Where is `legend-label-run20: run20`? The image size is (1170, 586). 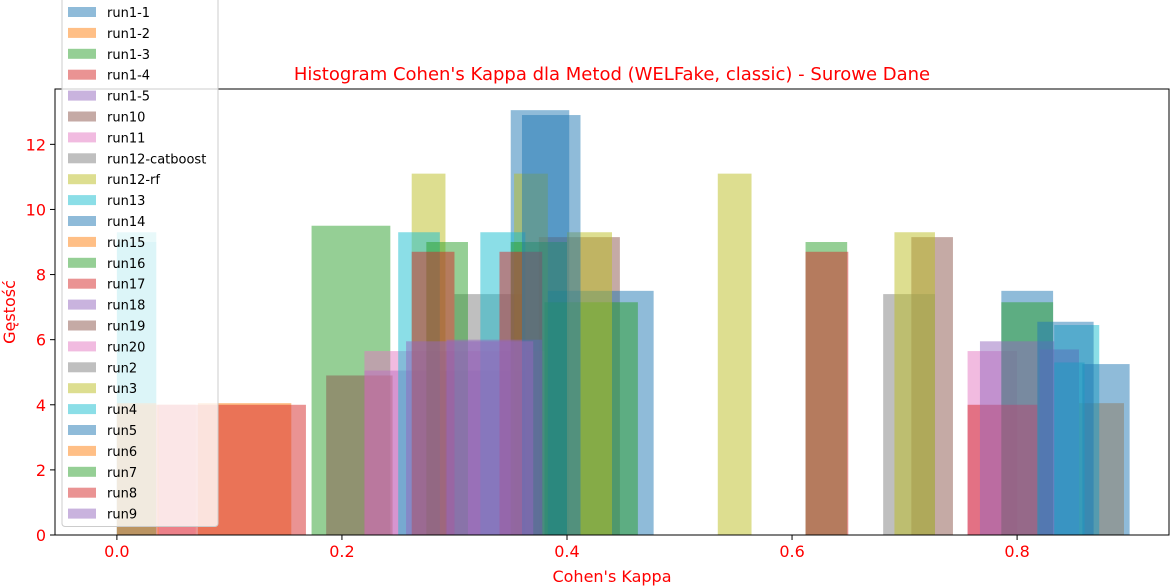
legend-label-run20: run20 is located at coordinates (126, 347).